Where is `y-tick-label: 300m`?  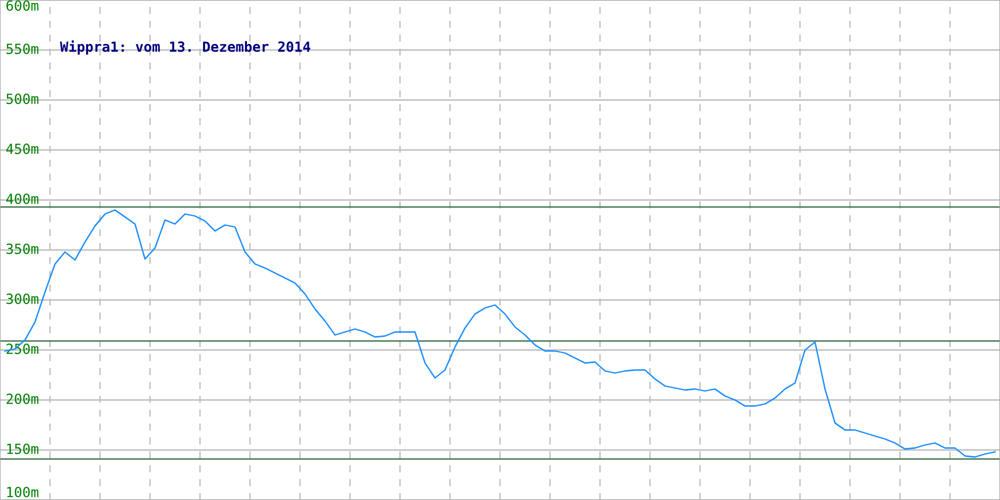
y-tick-label: 300m is located at coordinates (22, 299).